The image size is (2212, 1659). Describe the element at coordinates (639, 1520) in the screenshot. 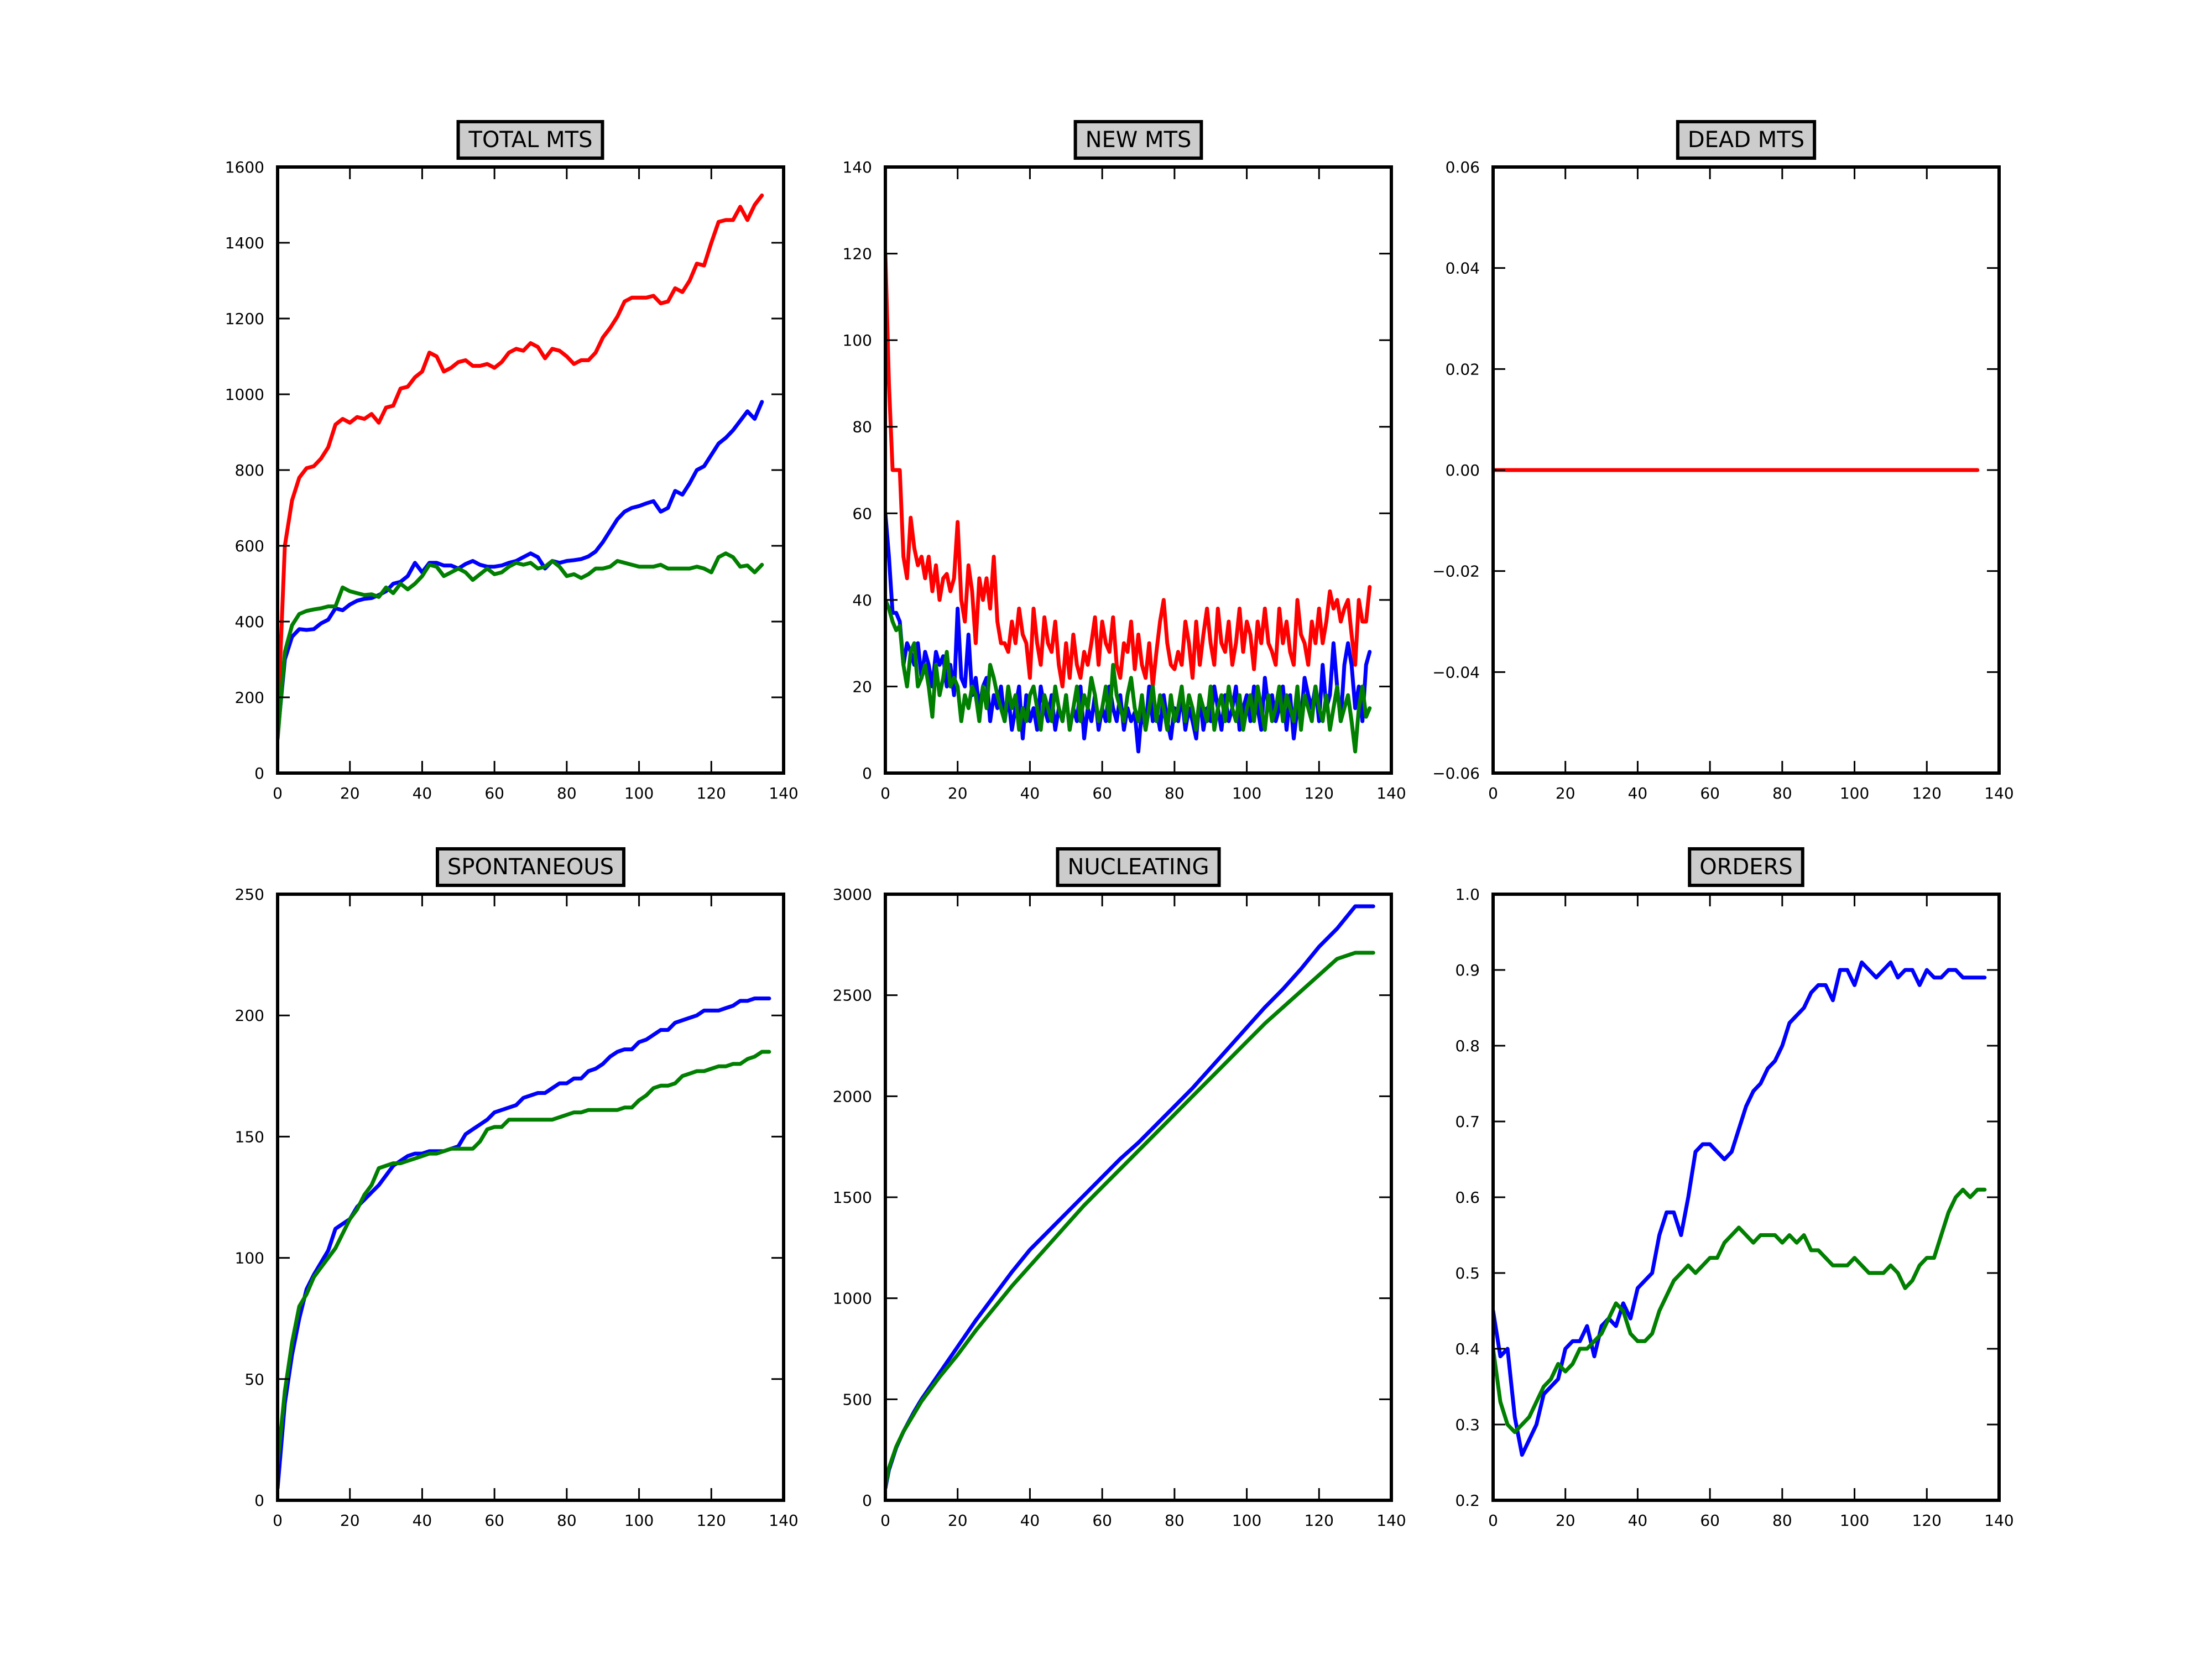

I see `spontaneous-x-tick-label: 100` at that location.